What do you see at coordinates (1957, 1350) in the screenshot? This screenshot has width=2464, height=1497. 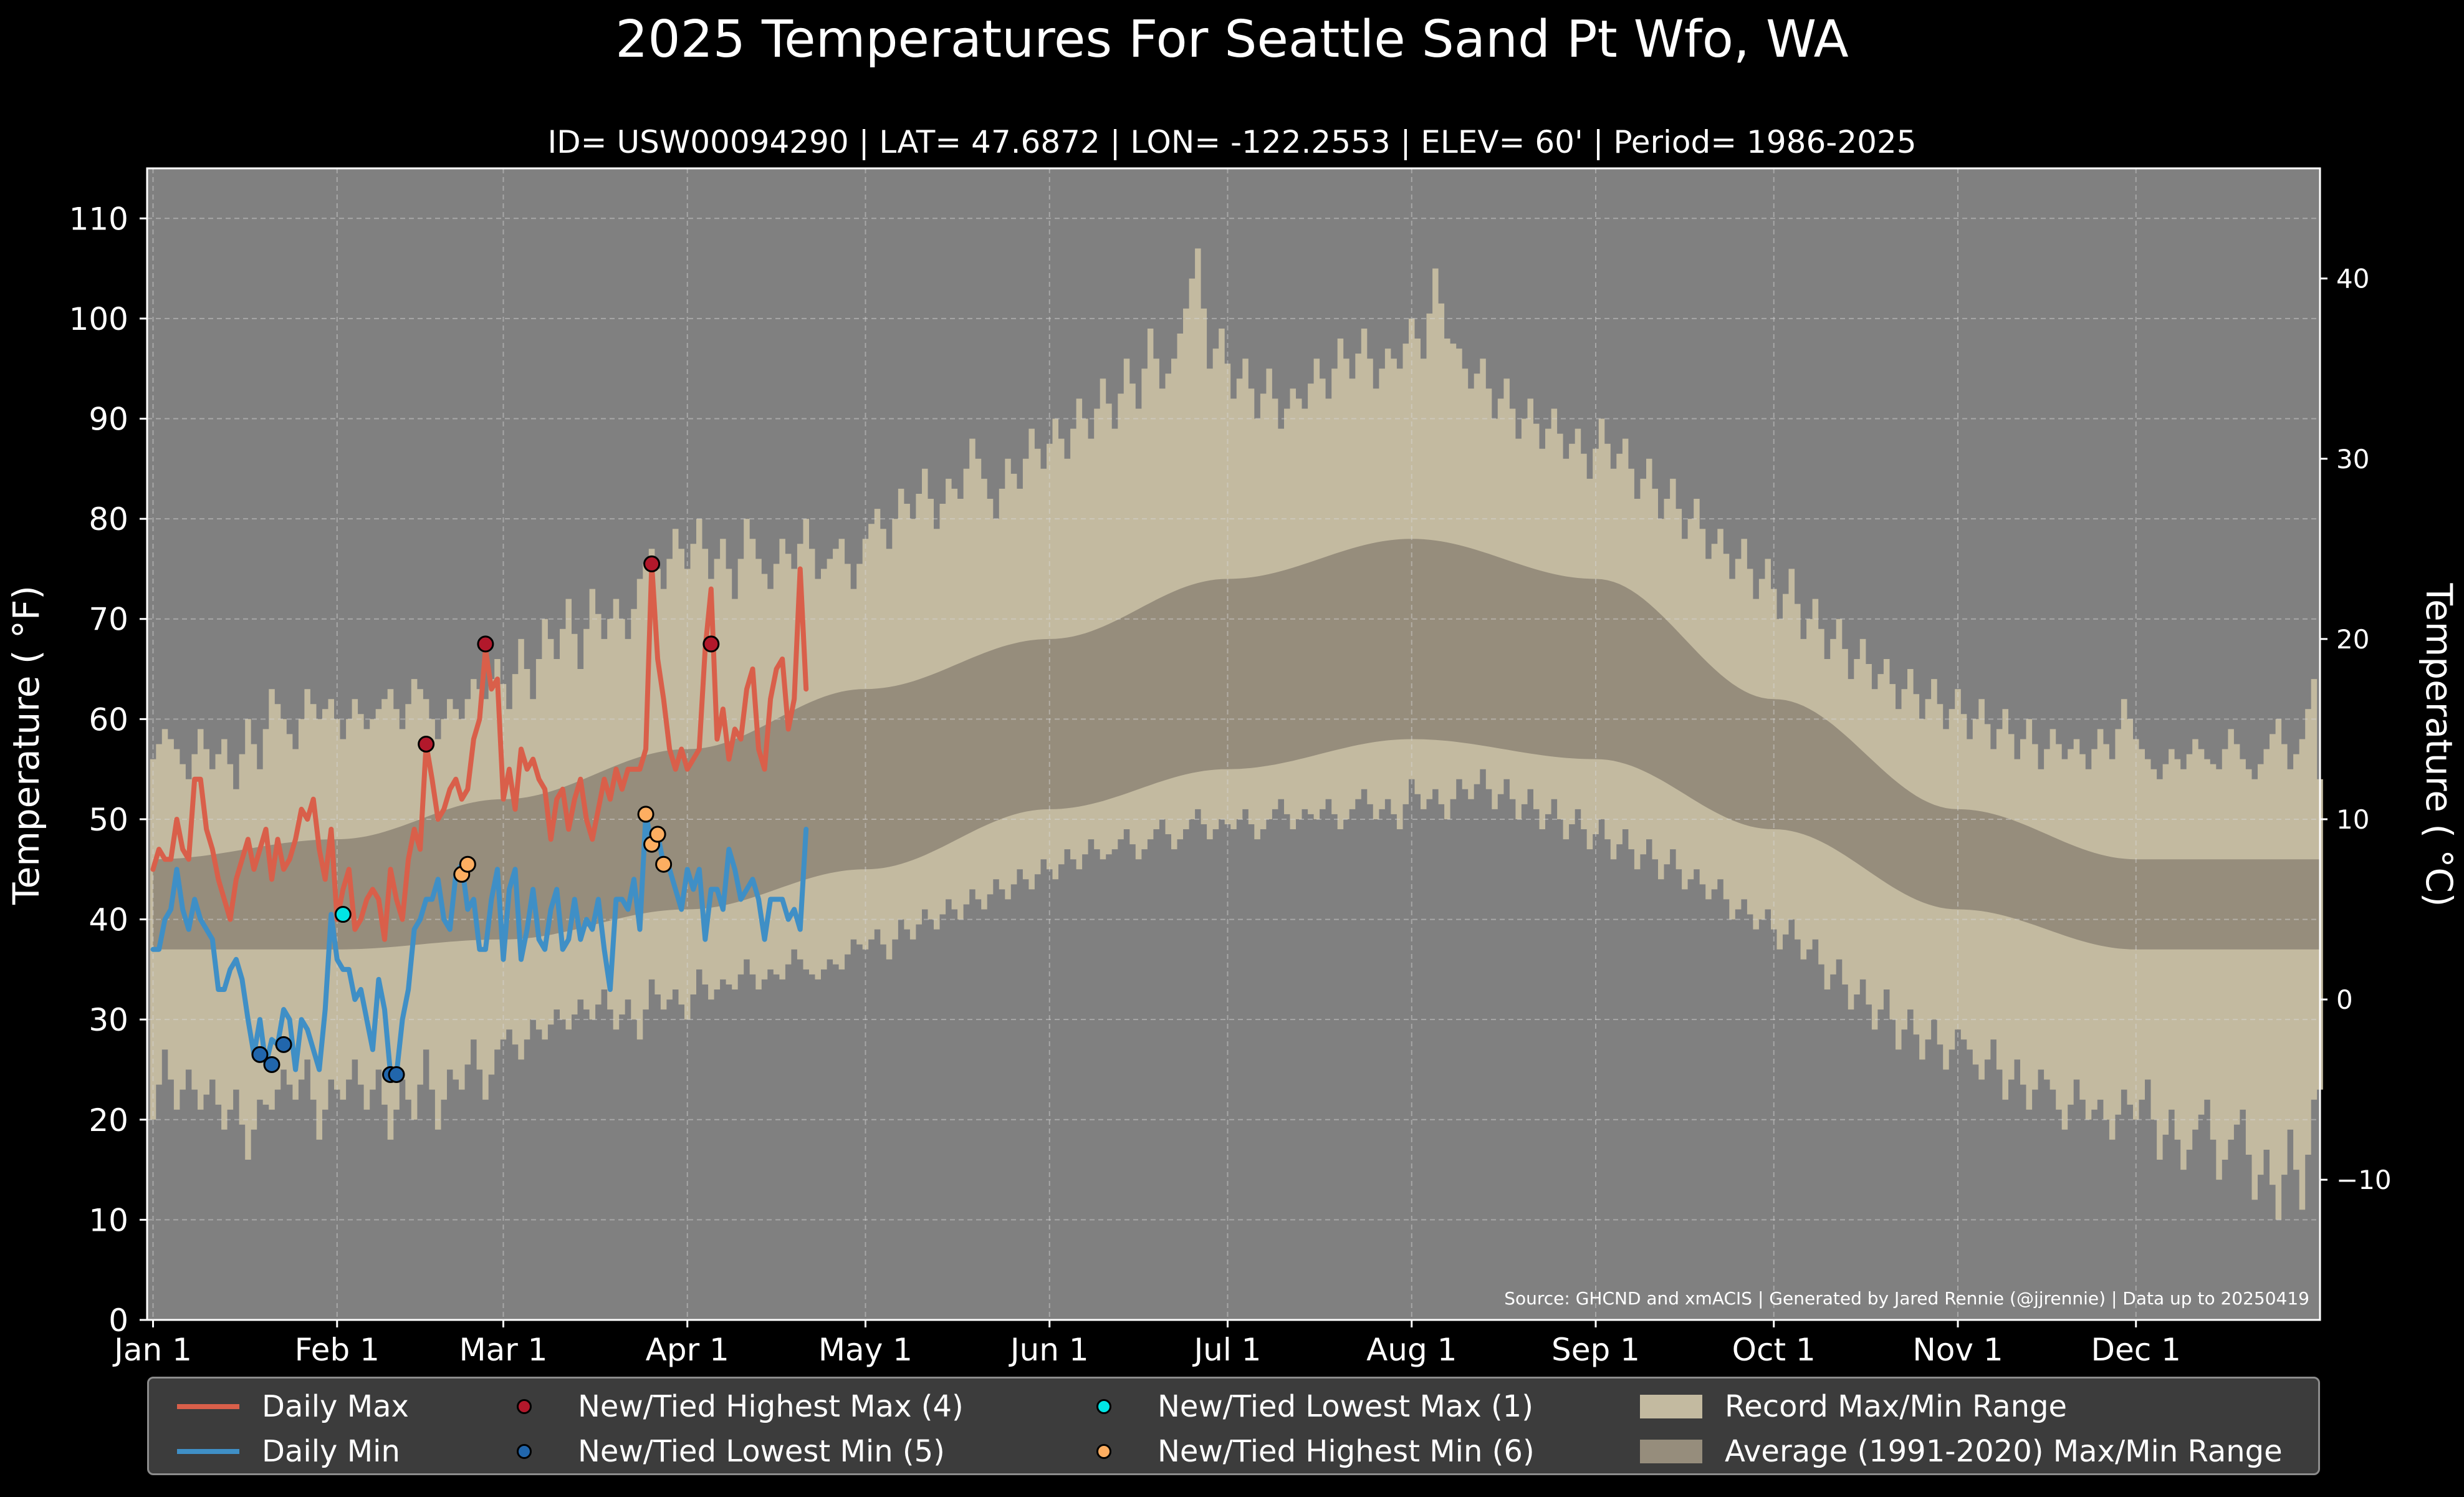 I see `x-tick-label: Nov 1` at bounding box center [1957, 1350].